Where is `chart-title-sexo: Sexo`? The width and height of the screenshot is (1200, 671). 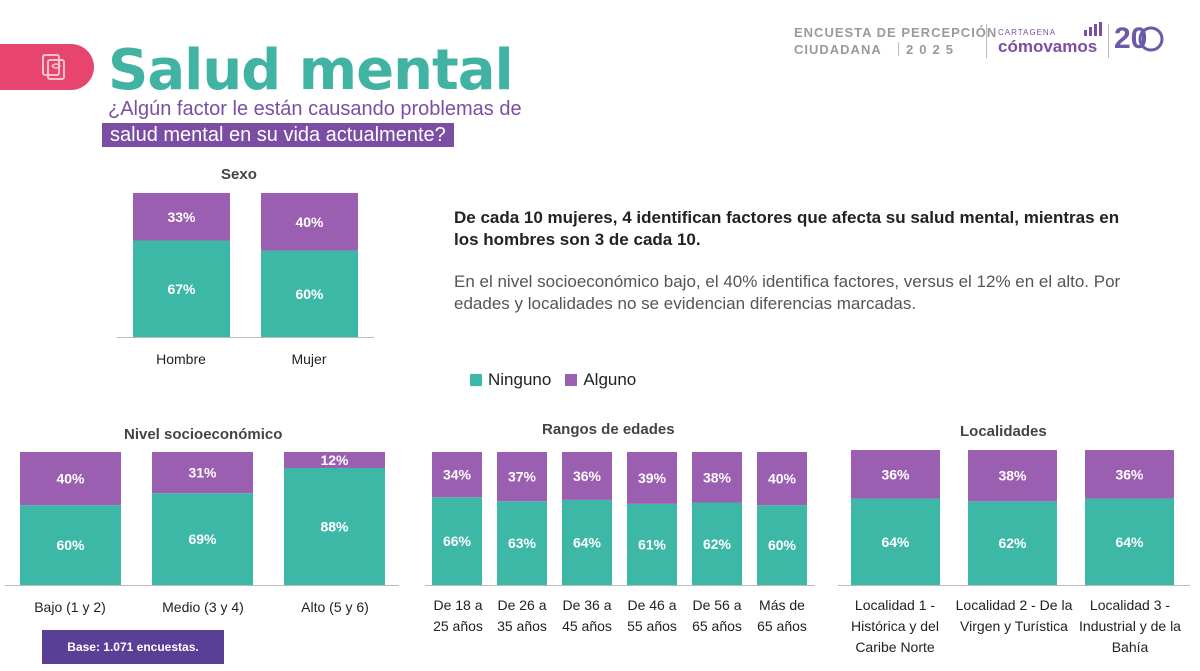 chart-title-sexo: Sexo is located at coordinates (239, 174).